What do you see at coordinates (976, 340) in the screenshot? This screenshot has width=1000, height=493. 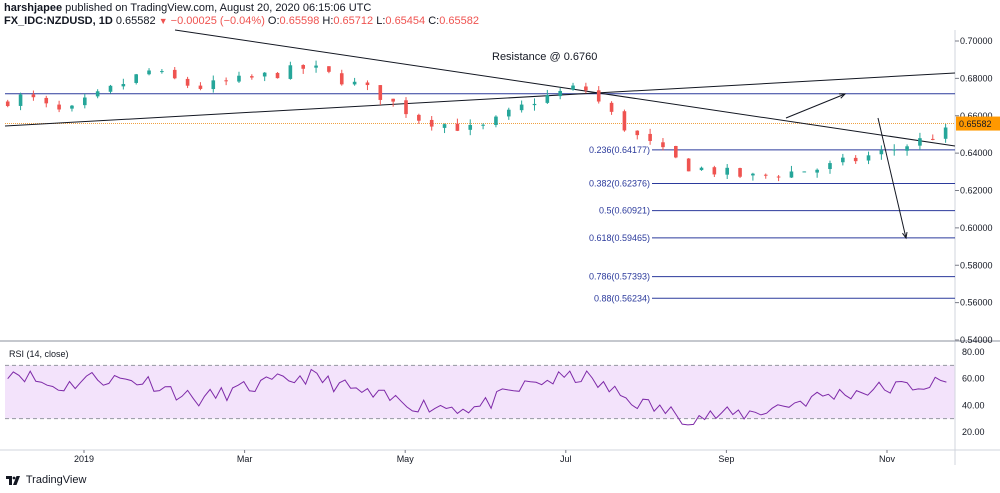 I see `y-tick-label: 0.54000` at bounding box center [976, 340].